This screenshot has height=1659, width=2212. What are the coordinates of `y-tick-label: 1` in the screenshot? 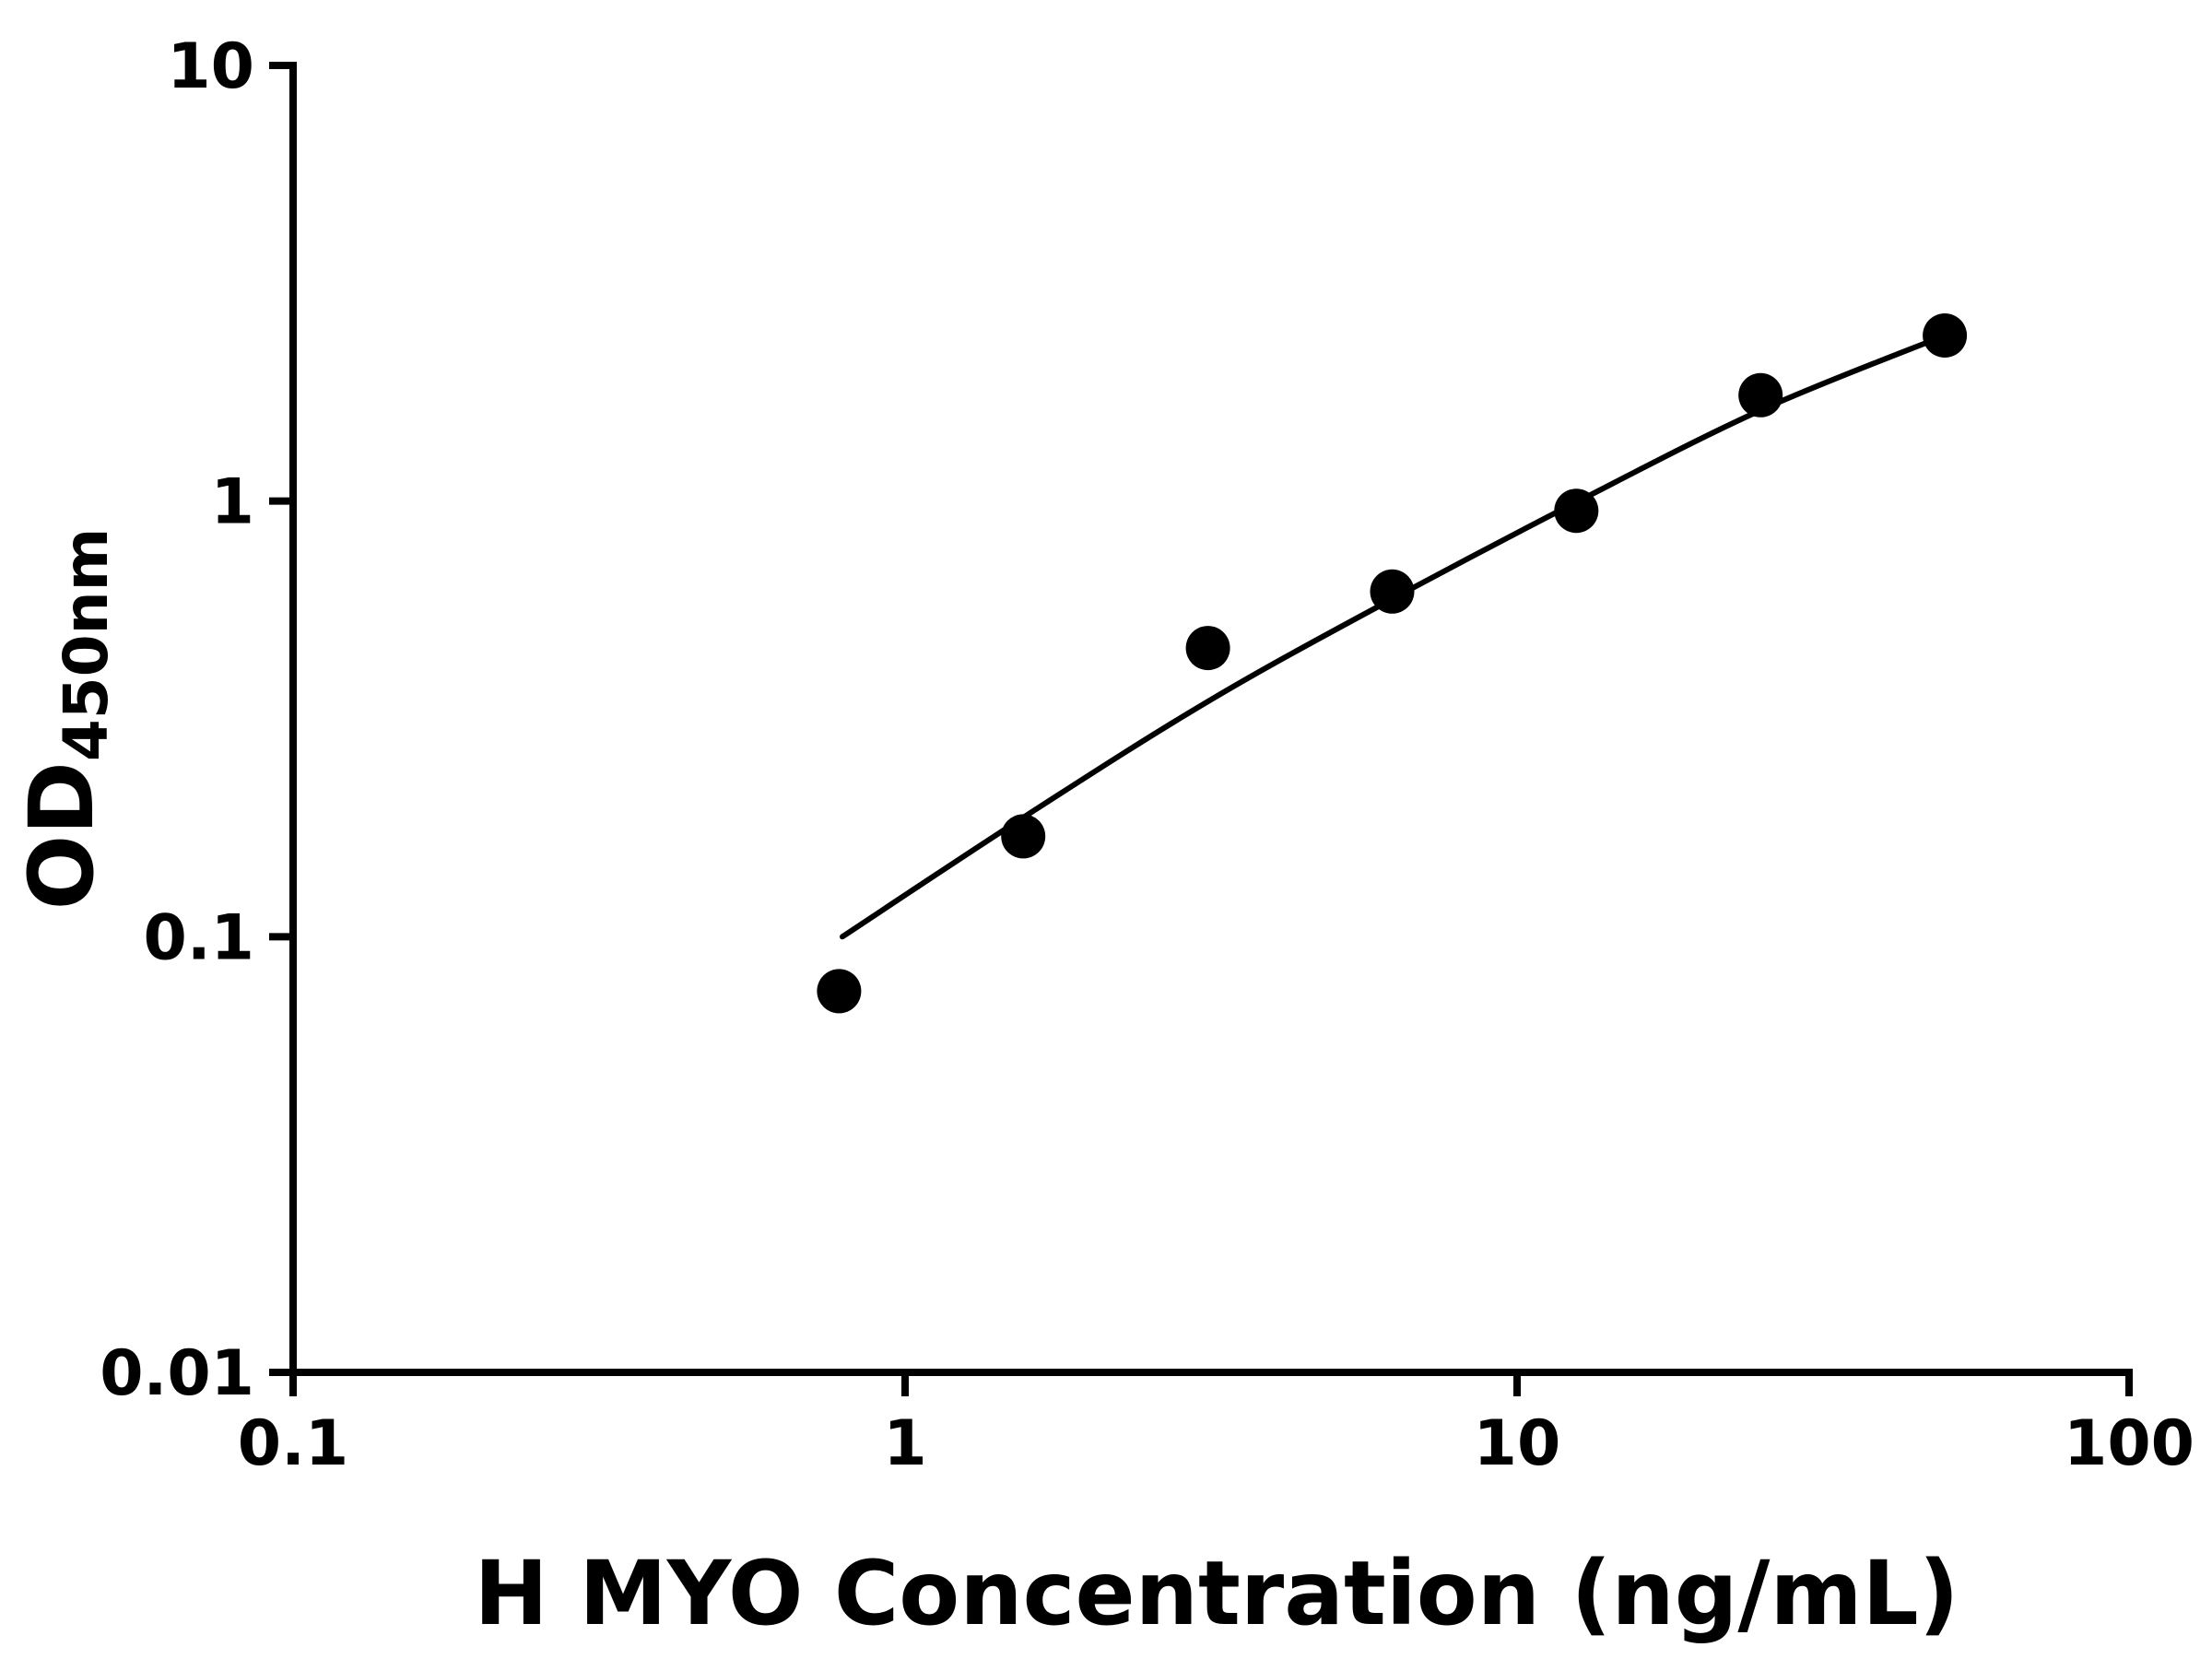 It's located at (232, 502).